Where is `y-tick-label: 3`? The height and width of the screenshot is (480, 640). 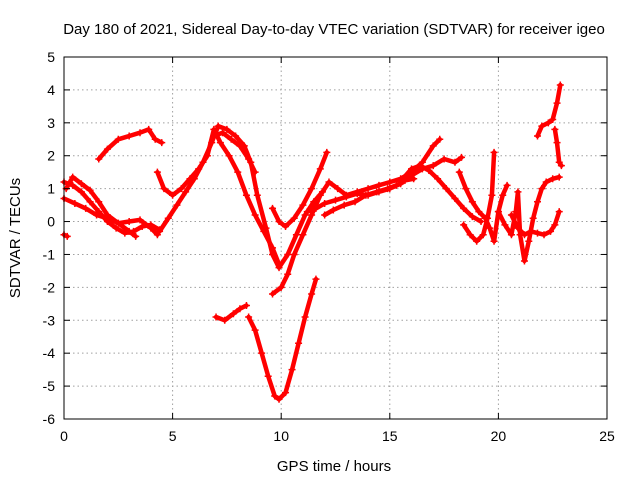 y-tick-label: 3 is located at coordinates (51, 123).